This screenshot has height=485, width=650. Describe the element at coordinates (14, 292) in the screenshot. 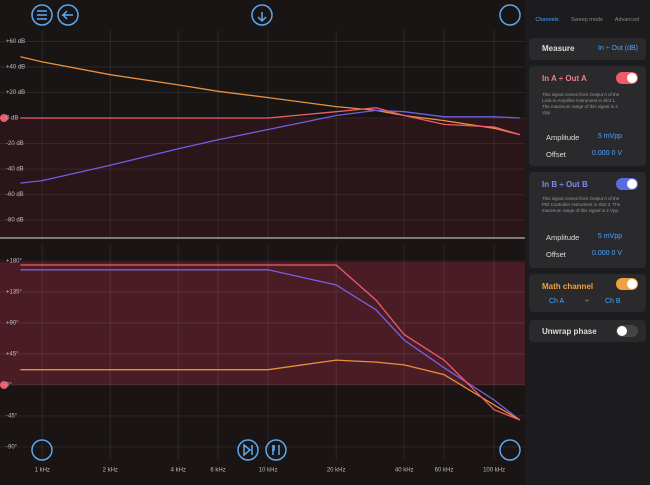

I see `y-tick-label: +135°` at that location.